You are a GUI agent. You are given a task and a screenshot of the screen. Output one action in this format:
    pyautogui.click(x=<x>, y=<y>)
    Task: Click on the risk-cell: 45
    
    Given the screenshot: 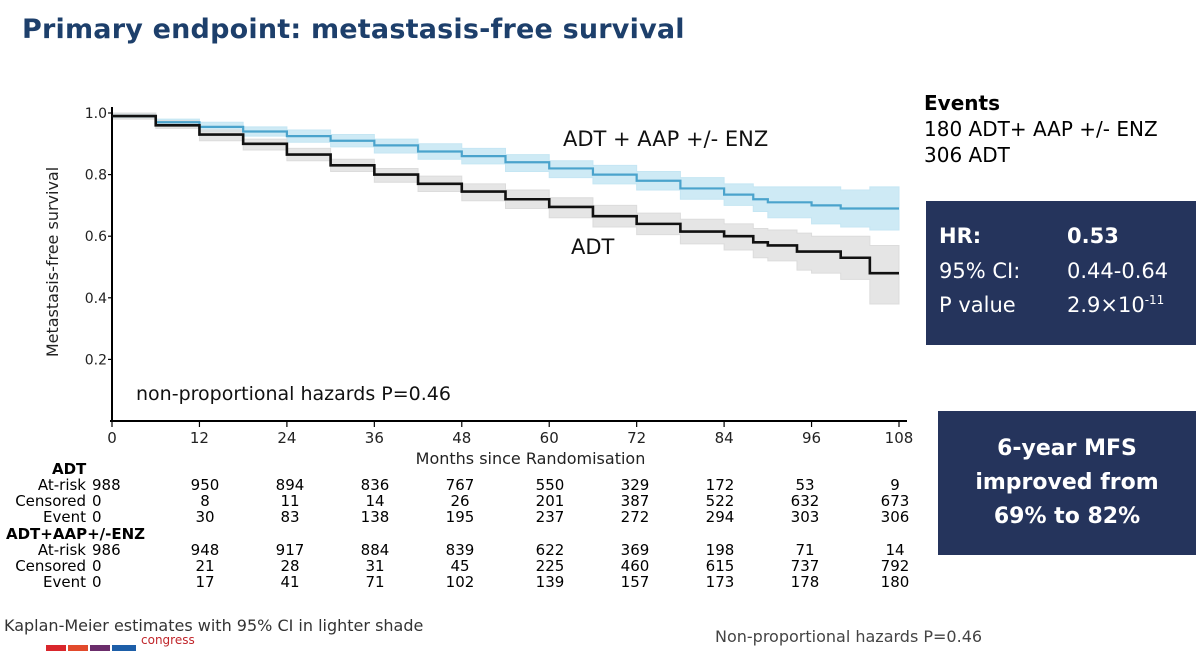 What is the action you would take?
    pyautogui.click(x=460, y=566)
    